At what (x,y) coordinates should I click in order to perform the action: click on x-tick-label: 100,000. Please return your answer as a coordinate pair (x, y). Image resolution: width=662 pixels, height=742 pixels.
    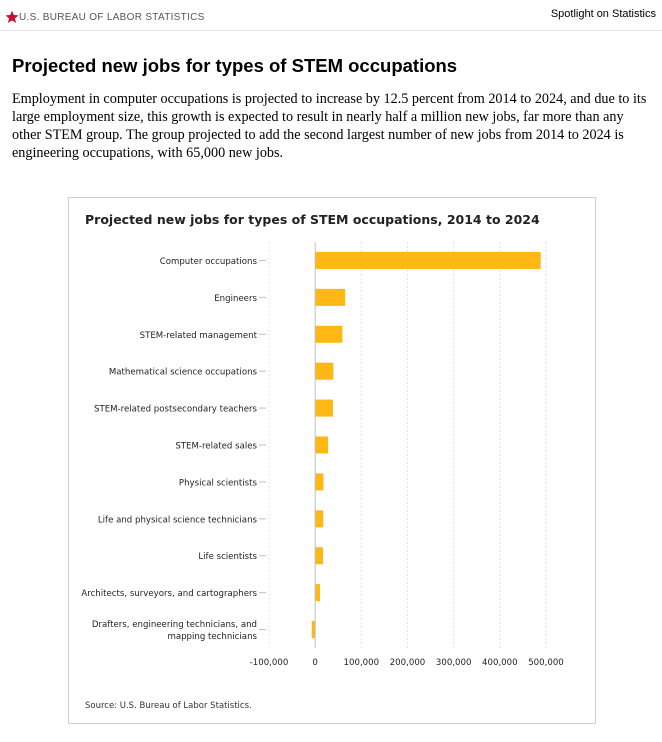
    Looking at the image, I should click on (362, 663).